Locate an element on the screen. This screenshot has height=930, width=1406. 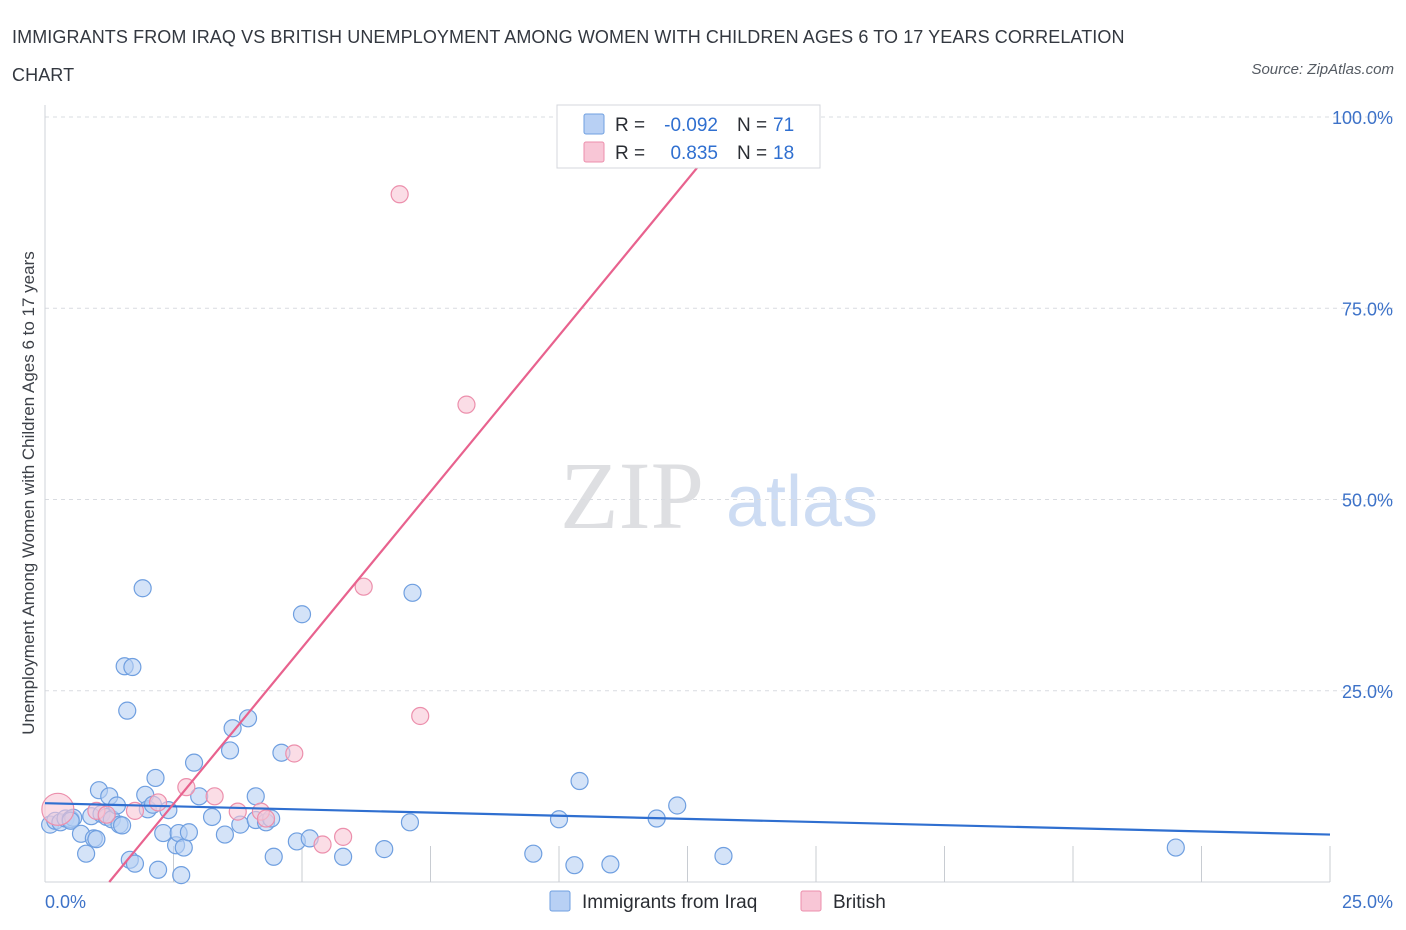
y-tick-label: 75.0% is located at coordinates (1367, 309).